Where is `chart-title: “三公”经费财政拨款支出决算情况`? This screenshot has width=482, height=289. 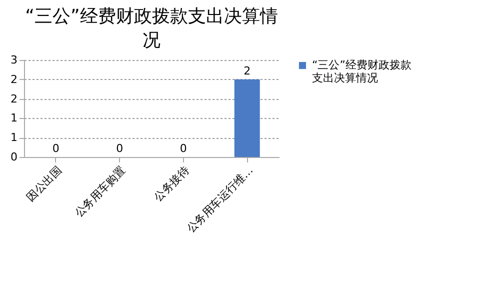
chart-title: “三公”经费财政拨款支出决算情况 is located at coordinates (151, 28).